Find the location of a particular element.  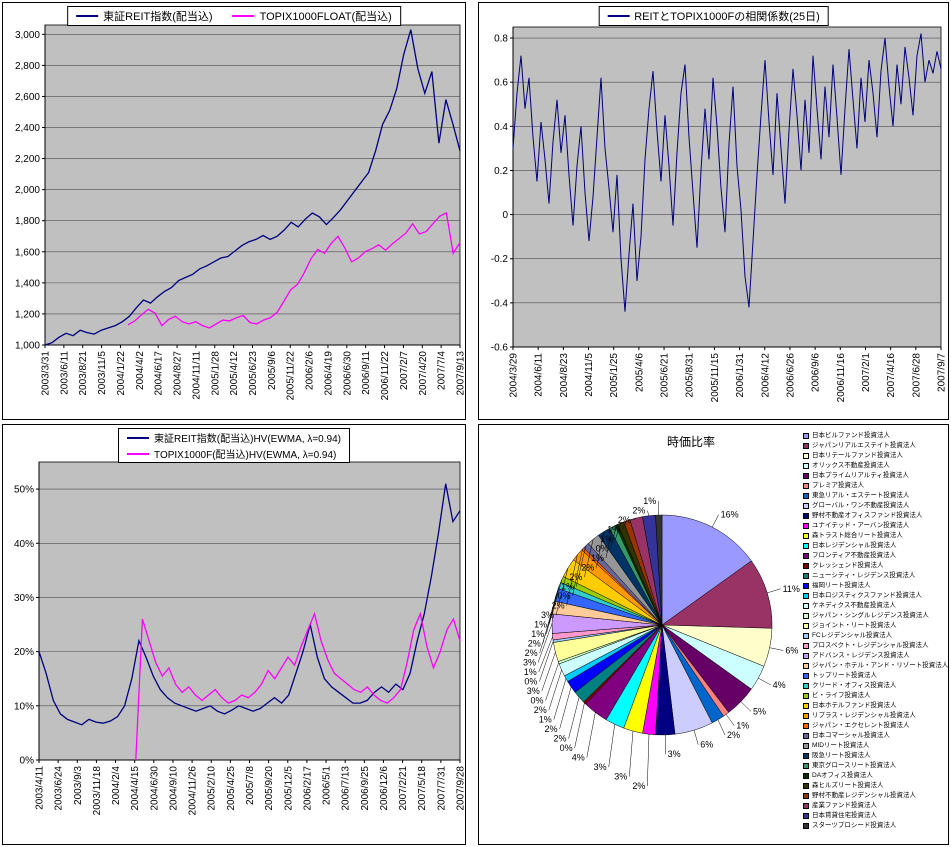

legend-entry-topix-hv: TOPIX1000F(配当込)HV(EWMA, λ=0.94) is located at coordinates (234, 453).